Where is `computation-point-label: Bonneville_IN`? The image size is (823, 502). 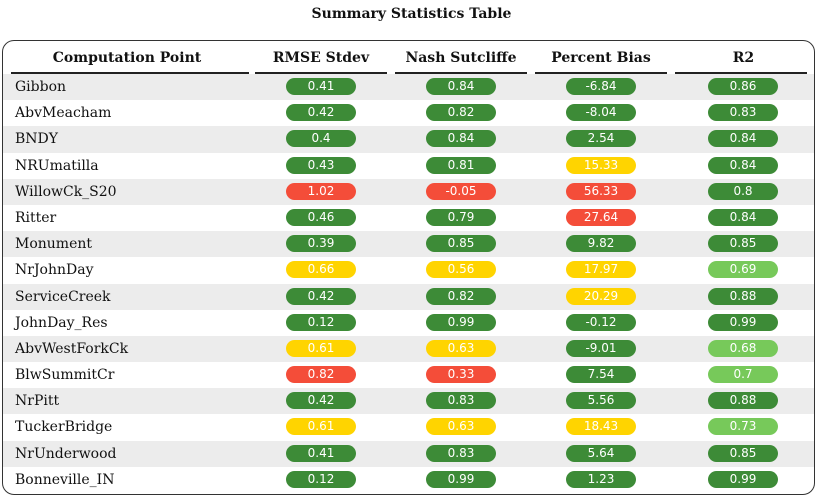
computation-point-label: Bonneville_IN is located at coordinates (65, 479).